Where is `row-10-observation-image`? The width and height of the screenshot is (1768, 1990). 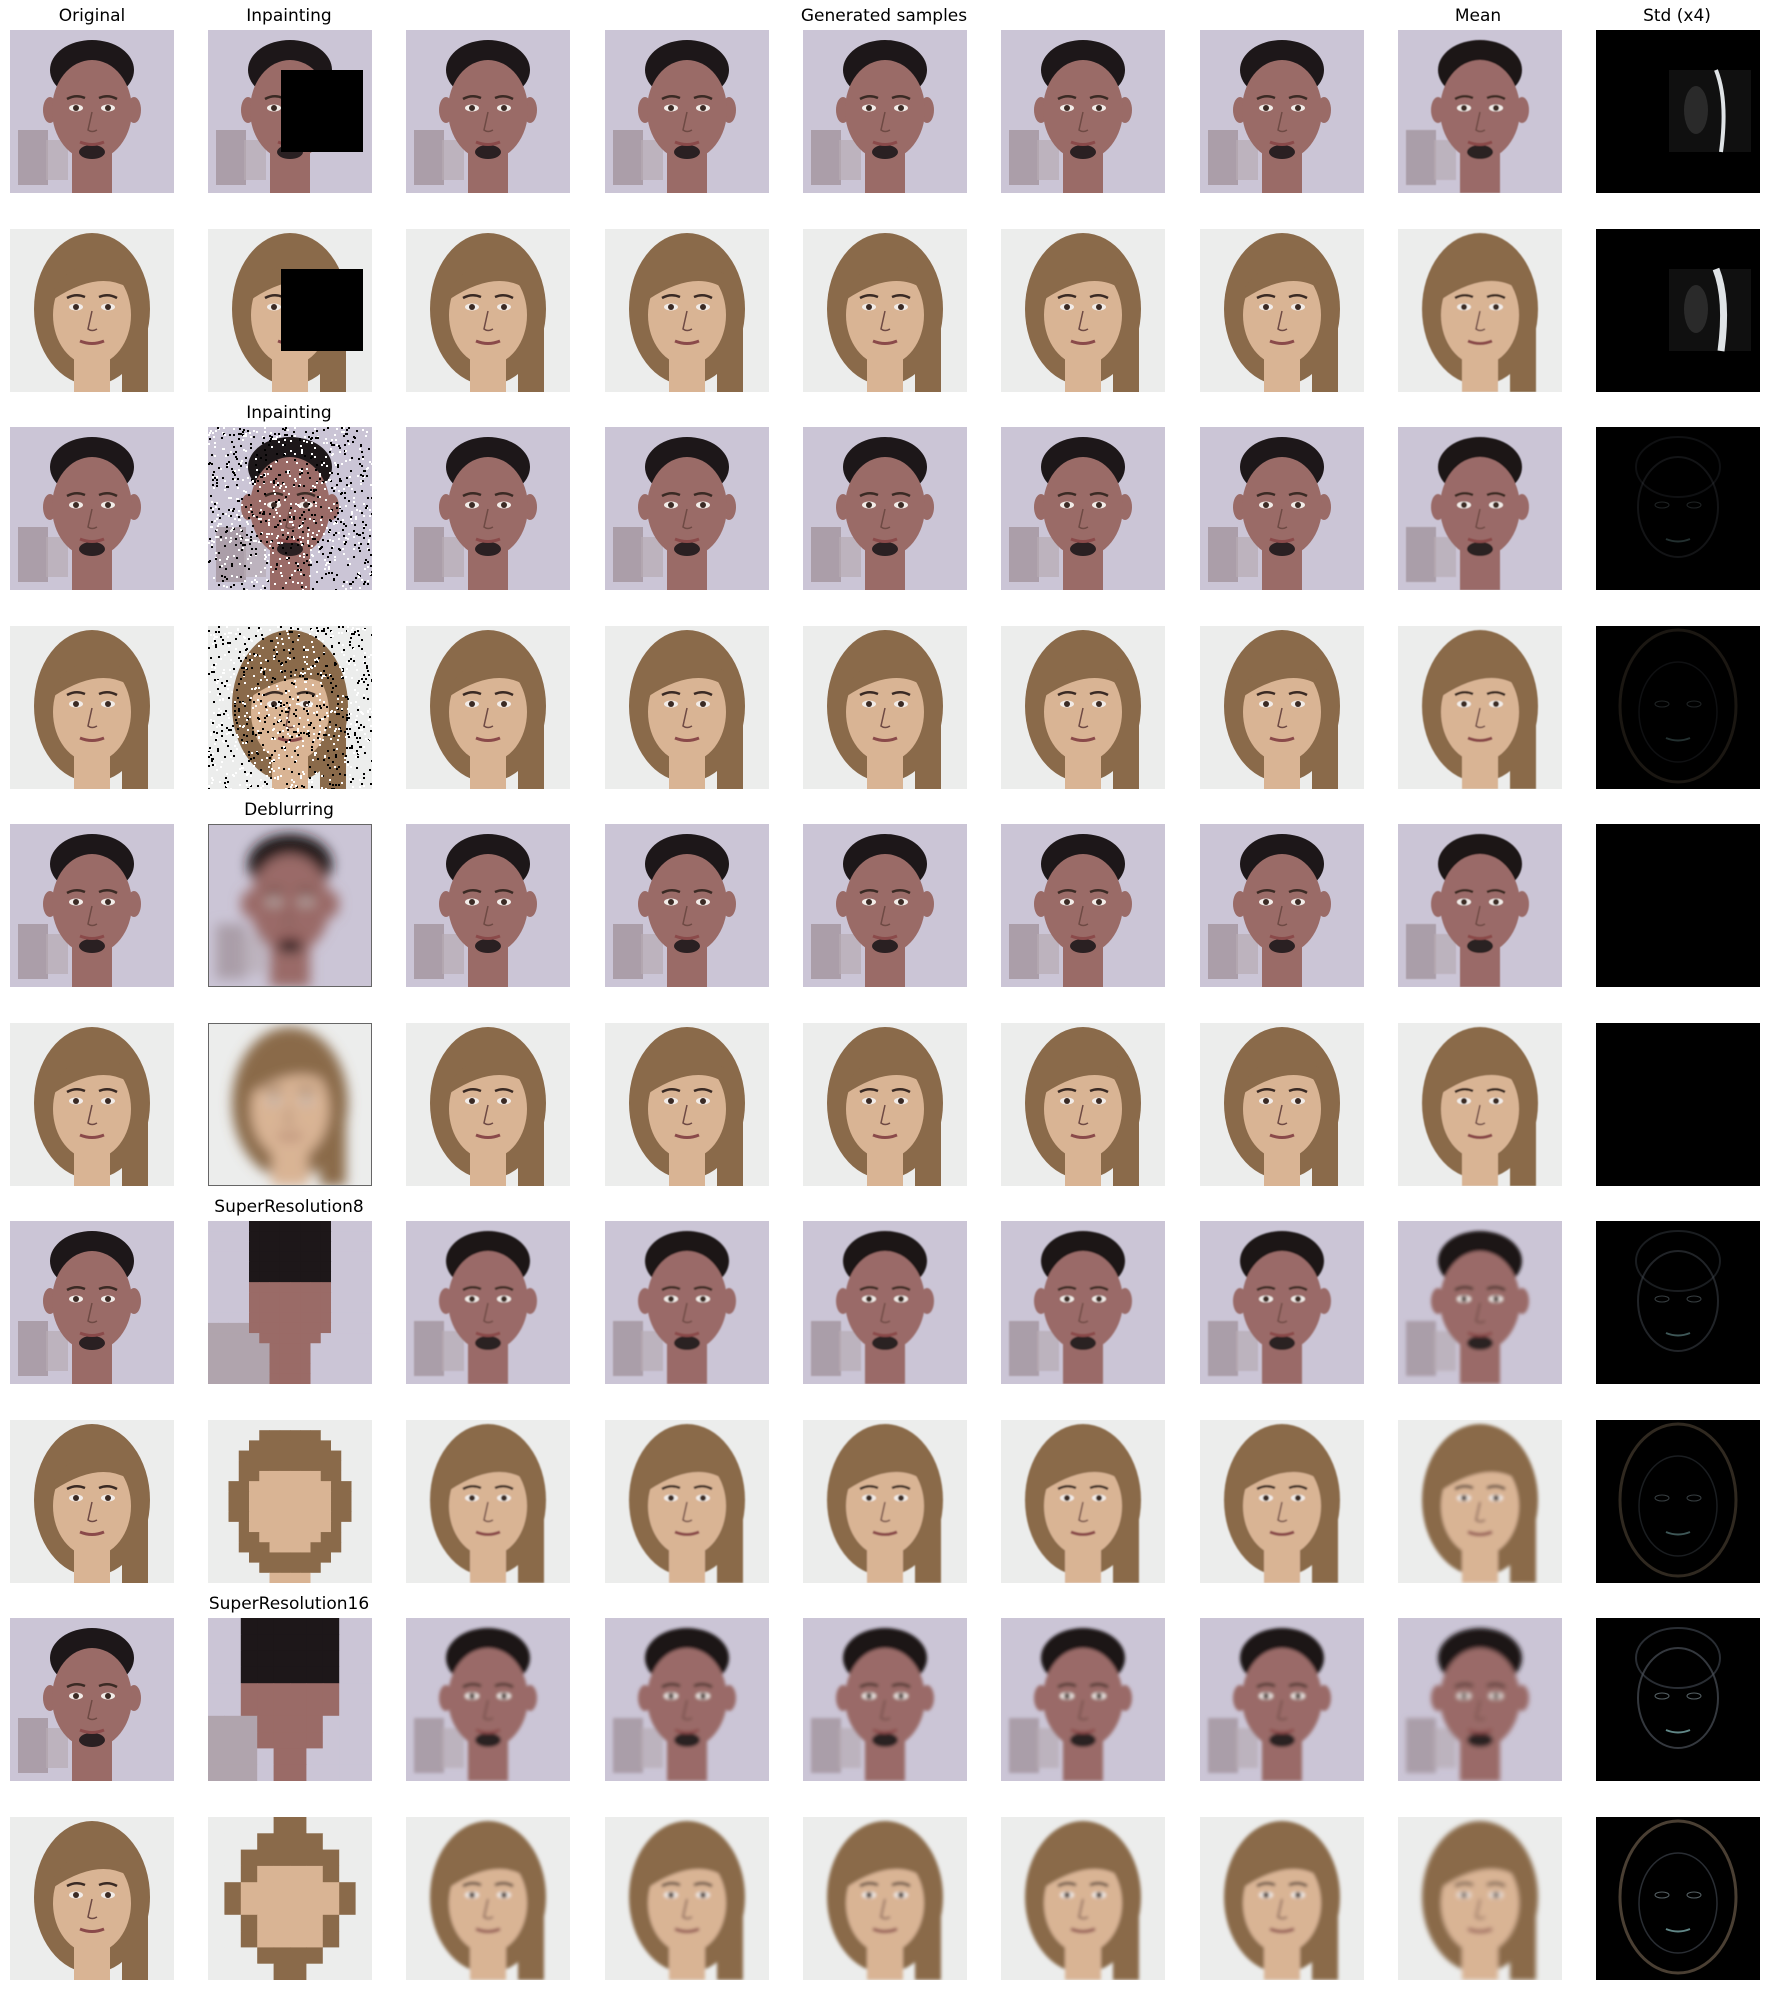 row-10-observation-image is located at coordinates (290, 1898).